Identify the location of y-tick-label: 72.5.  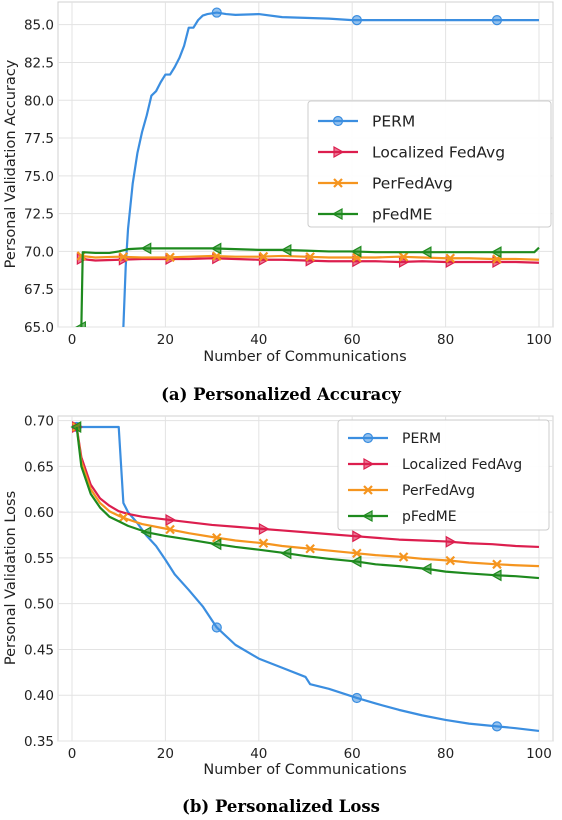
(39, 215).